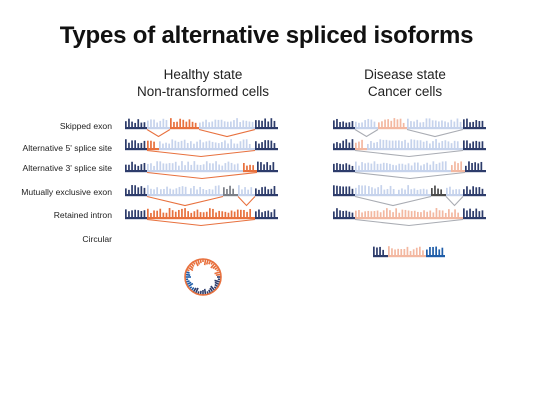 The height and width of the screenshot is (400, 533). I want to click on disease-alt3-exon2-base, so click(475, 171).